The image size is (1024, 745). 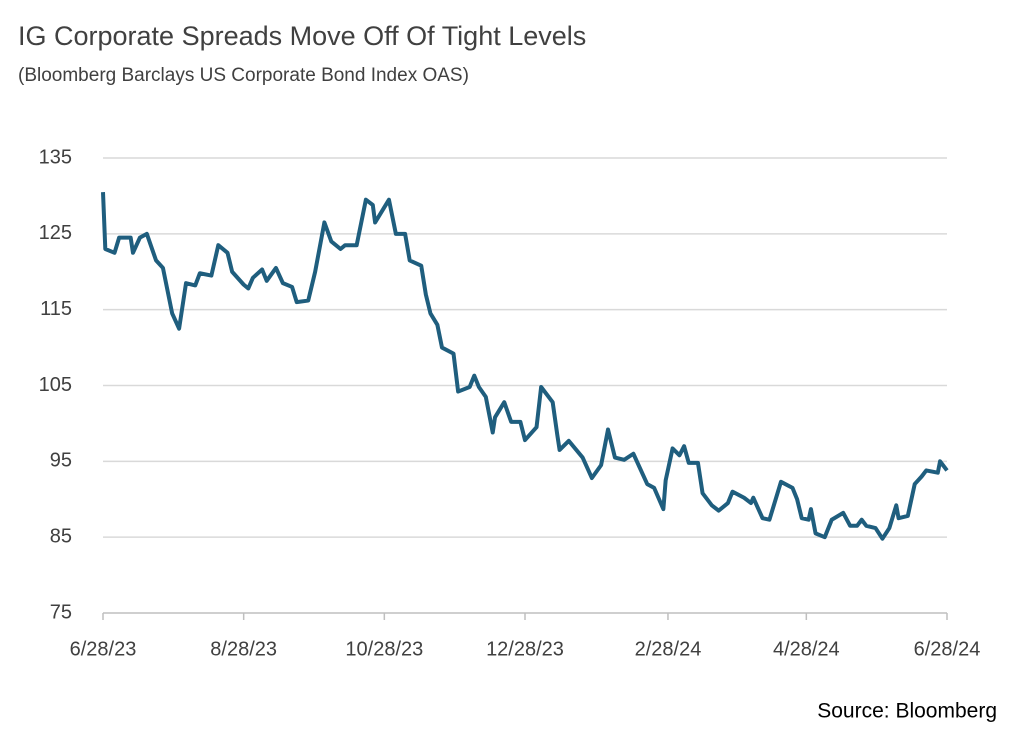 I want to click on y-tick-label: 135, so click(x=55, y=157).